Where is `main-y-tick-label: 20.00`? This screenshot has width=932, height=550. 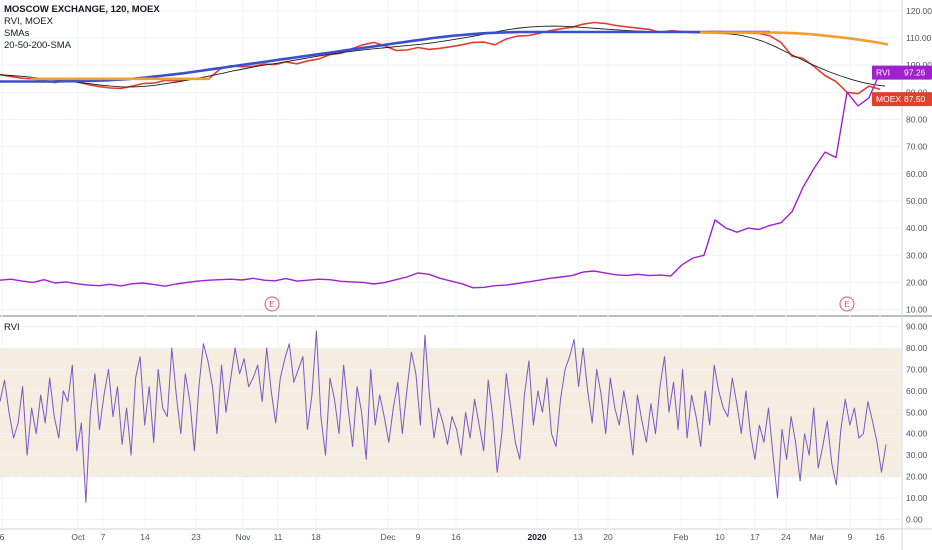 main-y-tick-label: 20.00 is located at coordinates (917, 282).